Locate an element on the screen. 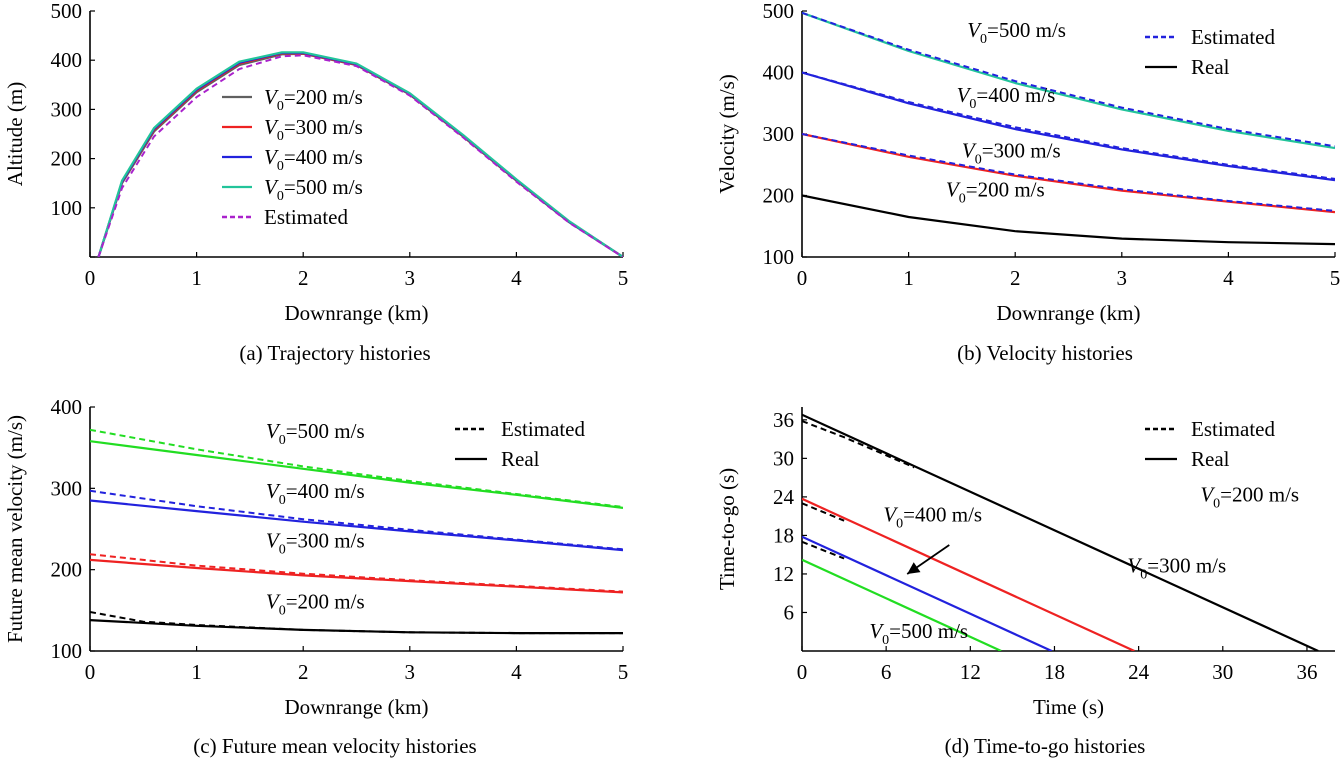 The image size is (1343, 762). y-axis-label: Time-to-go (s) is located at coordinates (727, 529).